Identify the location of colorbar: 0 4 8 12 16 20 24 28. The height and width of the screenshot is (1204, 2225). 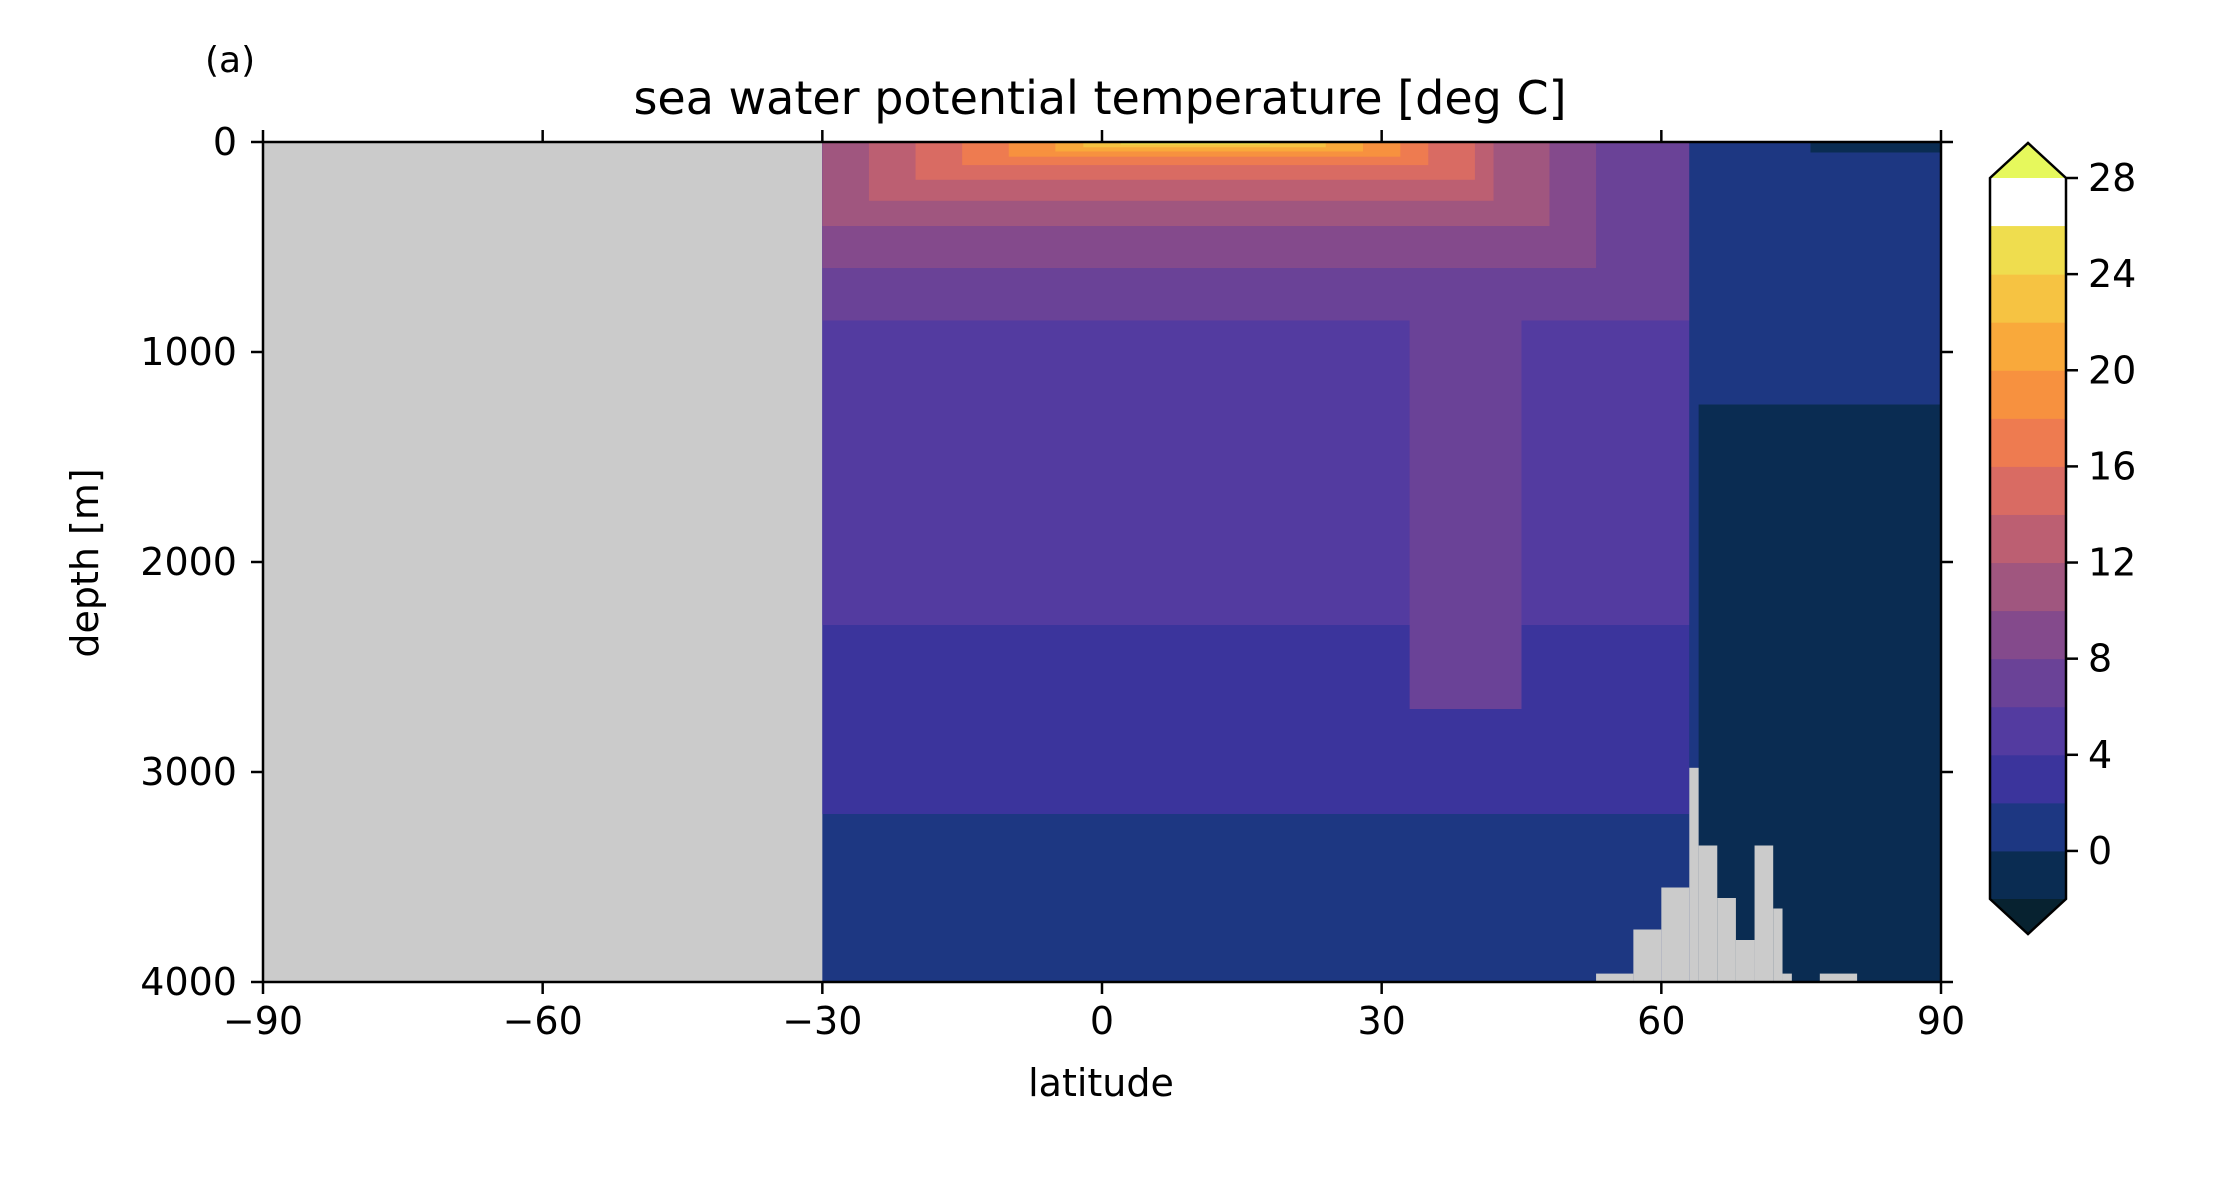
(2062, 538).